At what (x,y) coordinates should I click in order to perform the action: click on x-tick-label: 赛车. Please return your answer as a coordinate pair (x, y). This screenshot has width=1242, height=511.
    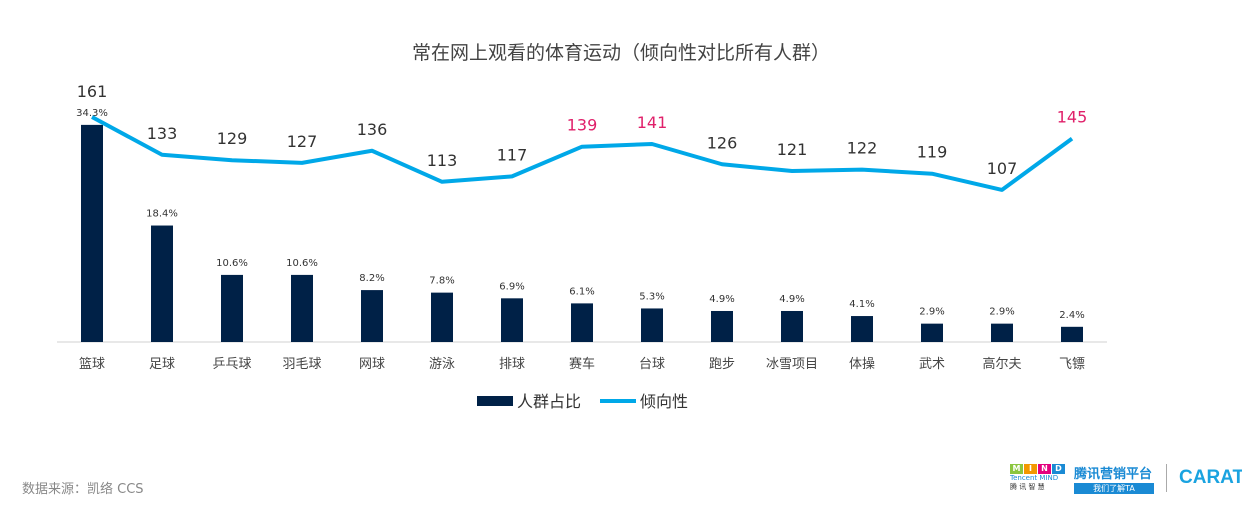
    Looking at the image, I should click on (582, 364).